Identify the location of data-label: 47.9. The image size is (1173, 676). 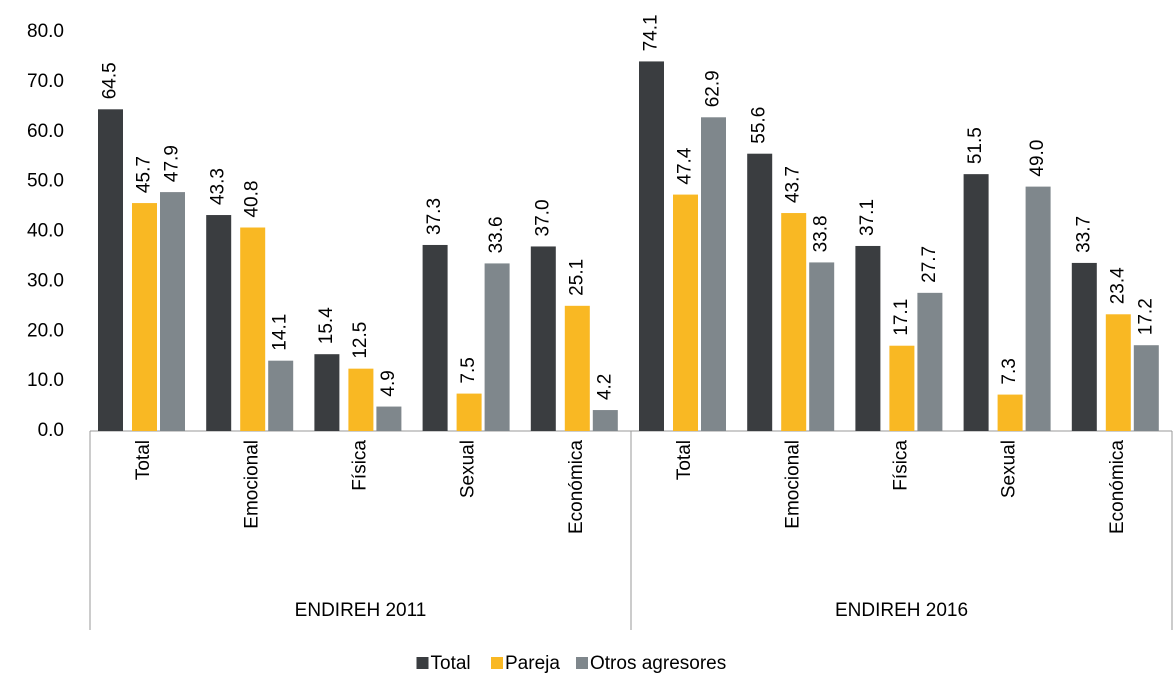
(172, 163).